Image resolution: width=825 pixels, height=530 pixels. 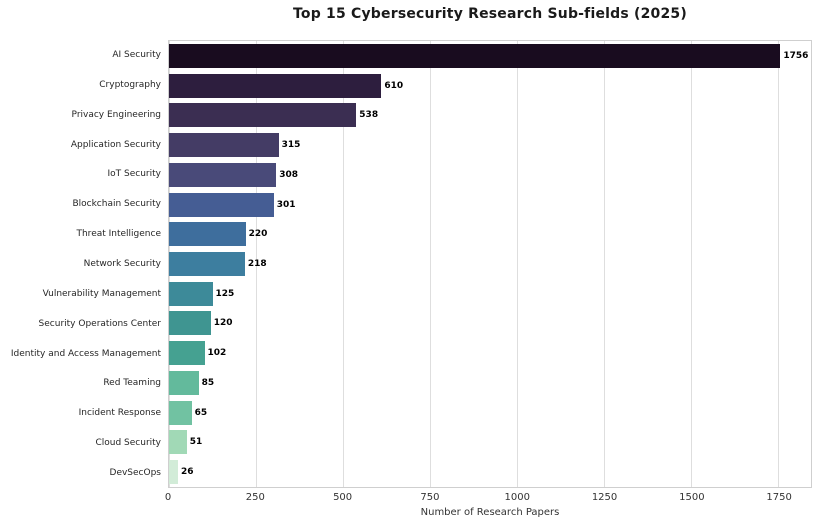 What do you see at coordinates (490, 353) in the screenshot?
I see `bar-row: 102` at bounding box center [490, 353].